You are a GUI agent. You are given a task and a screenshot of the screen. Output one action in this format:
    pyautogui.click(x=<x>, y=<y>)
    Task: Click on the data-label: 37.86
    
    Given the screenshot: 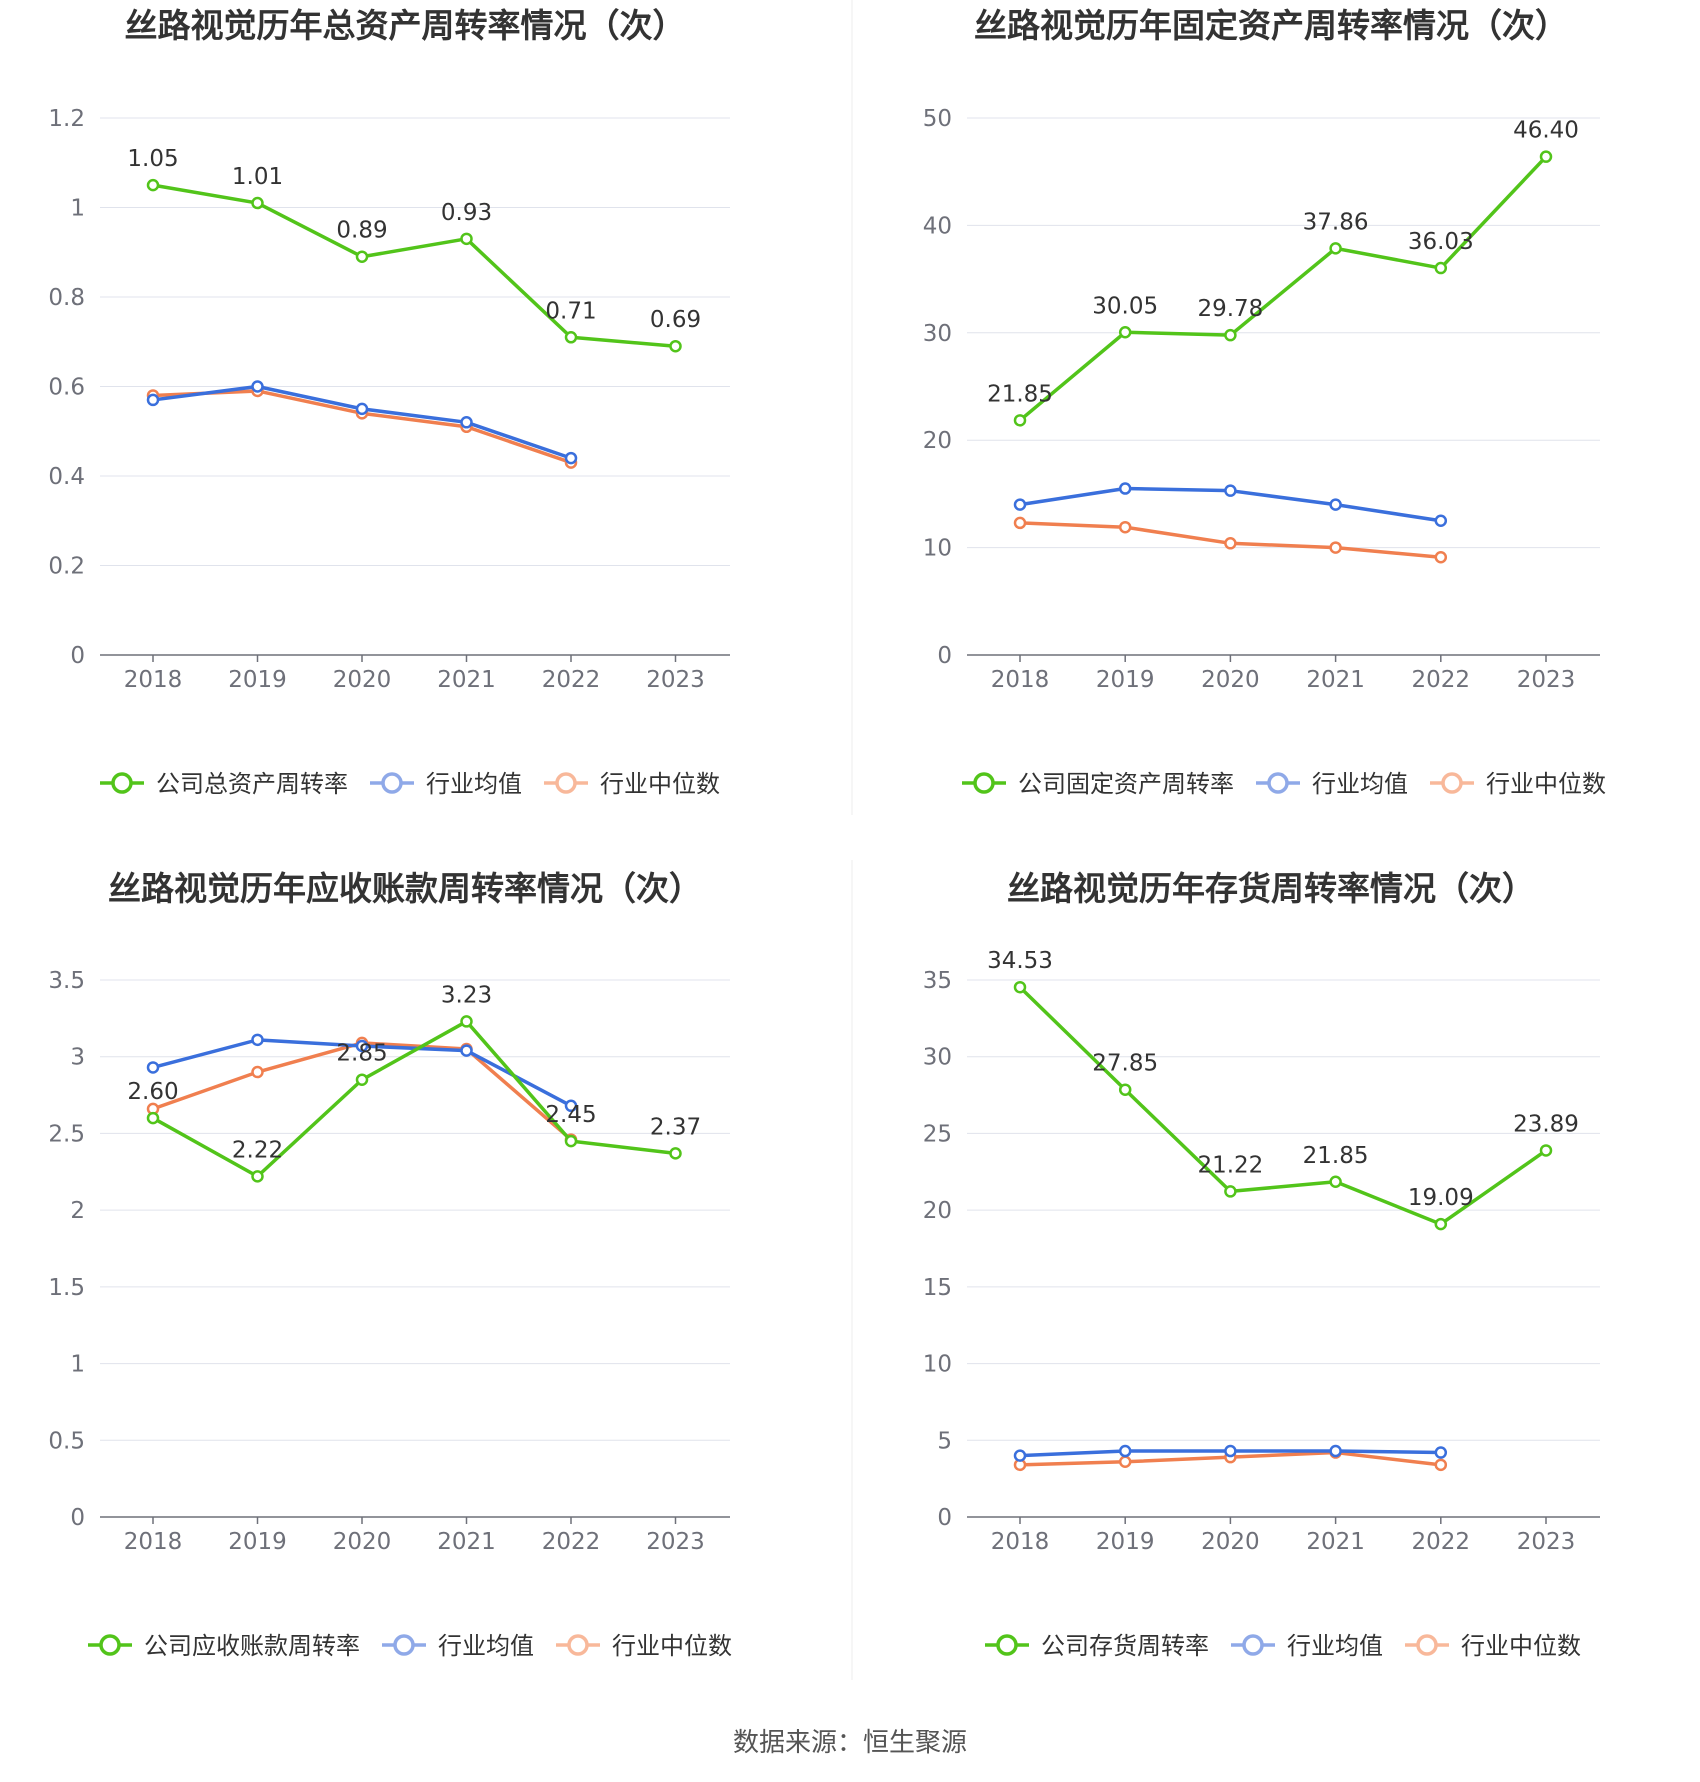 What is the action you would take?
    pyautogui.click(x=1336, y=222)
    